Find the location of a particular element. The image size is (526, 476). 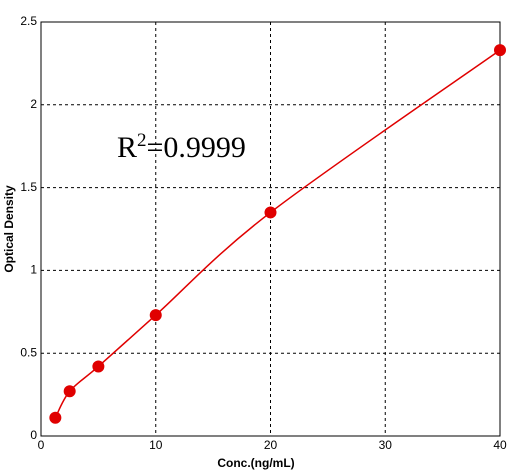

x-tick-label: 30 is located at coordinates (386, 445).